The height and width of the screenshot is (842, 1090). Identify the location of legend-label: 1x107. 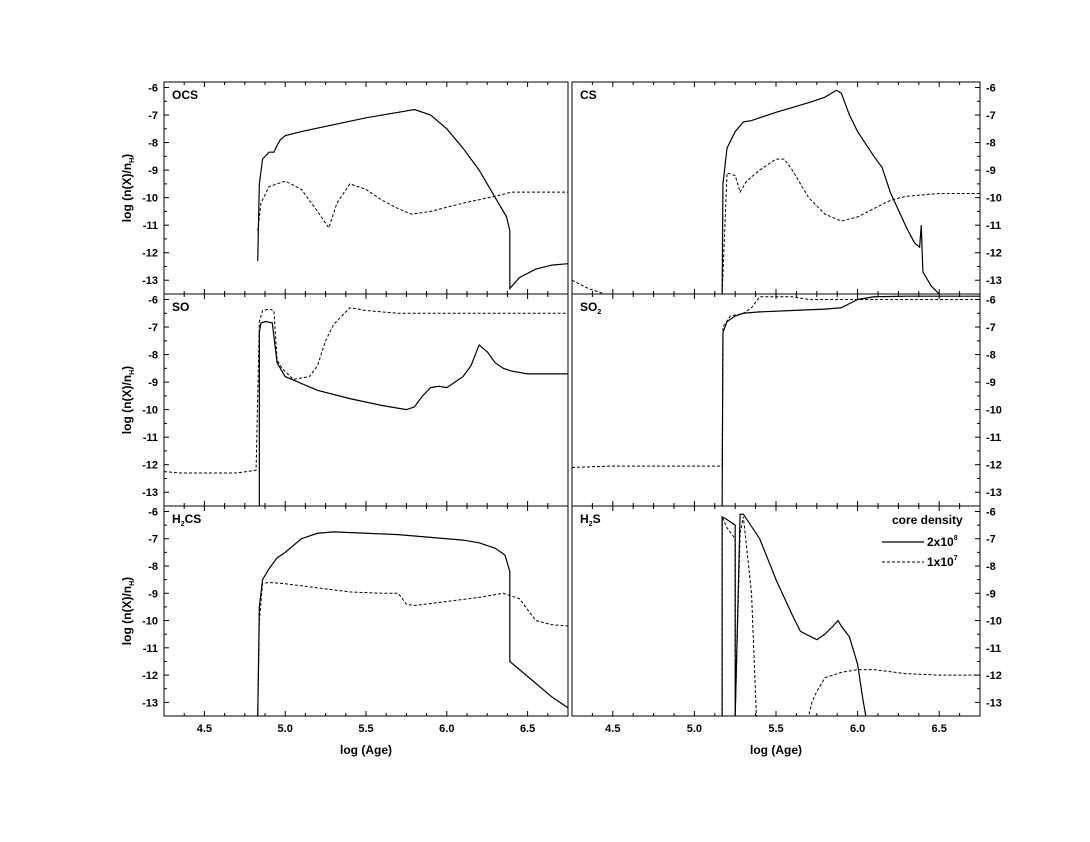
(942, 562).